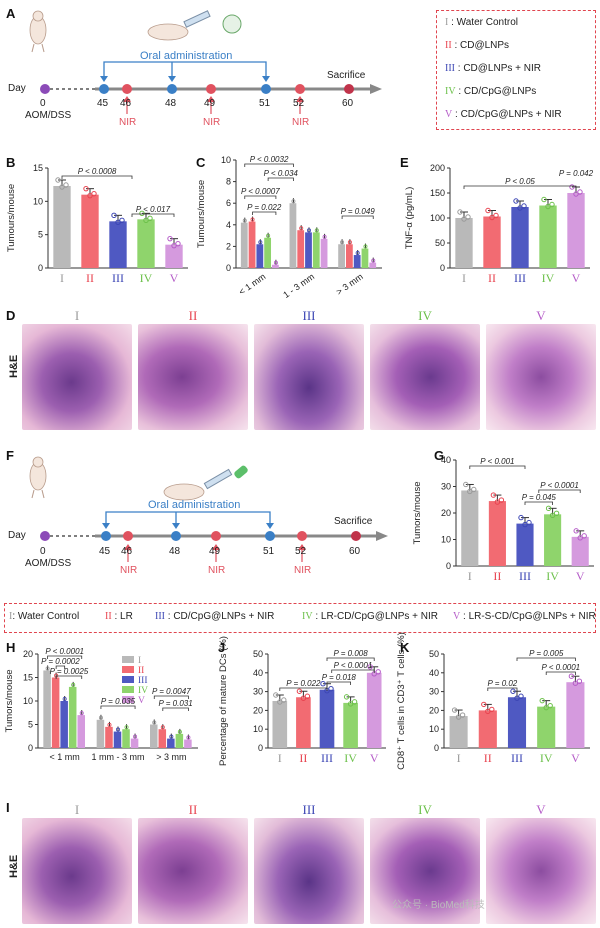  Describe the element at coordinates (186, 56) in the screenshot. I see `oral-admin-label-a: Oral administration` at that location.